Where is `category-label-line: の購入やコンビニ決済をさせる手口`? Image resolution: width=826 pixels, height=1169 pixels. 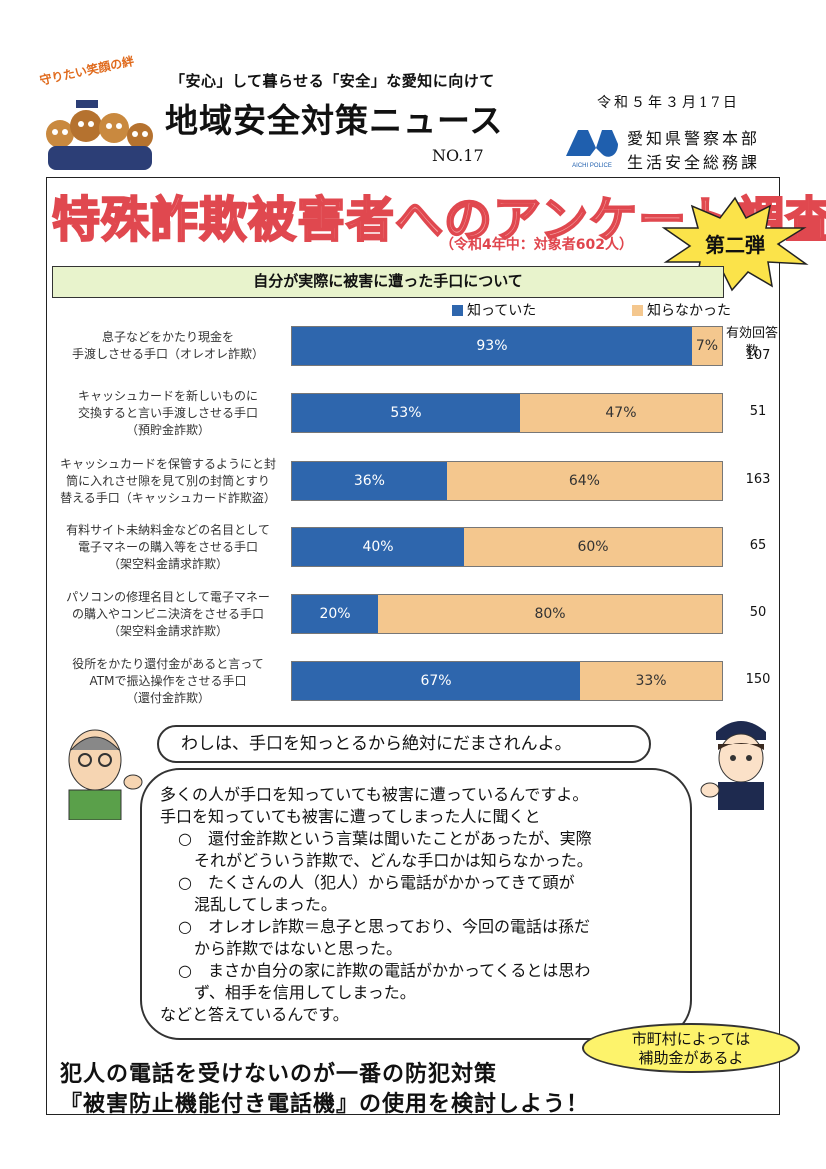
category-label-line: の購入やコンビニ決済をさせる手口 is located at coordinates (167, 613).